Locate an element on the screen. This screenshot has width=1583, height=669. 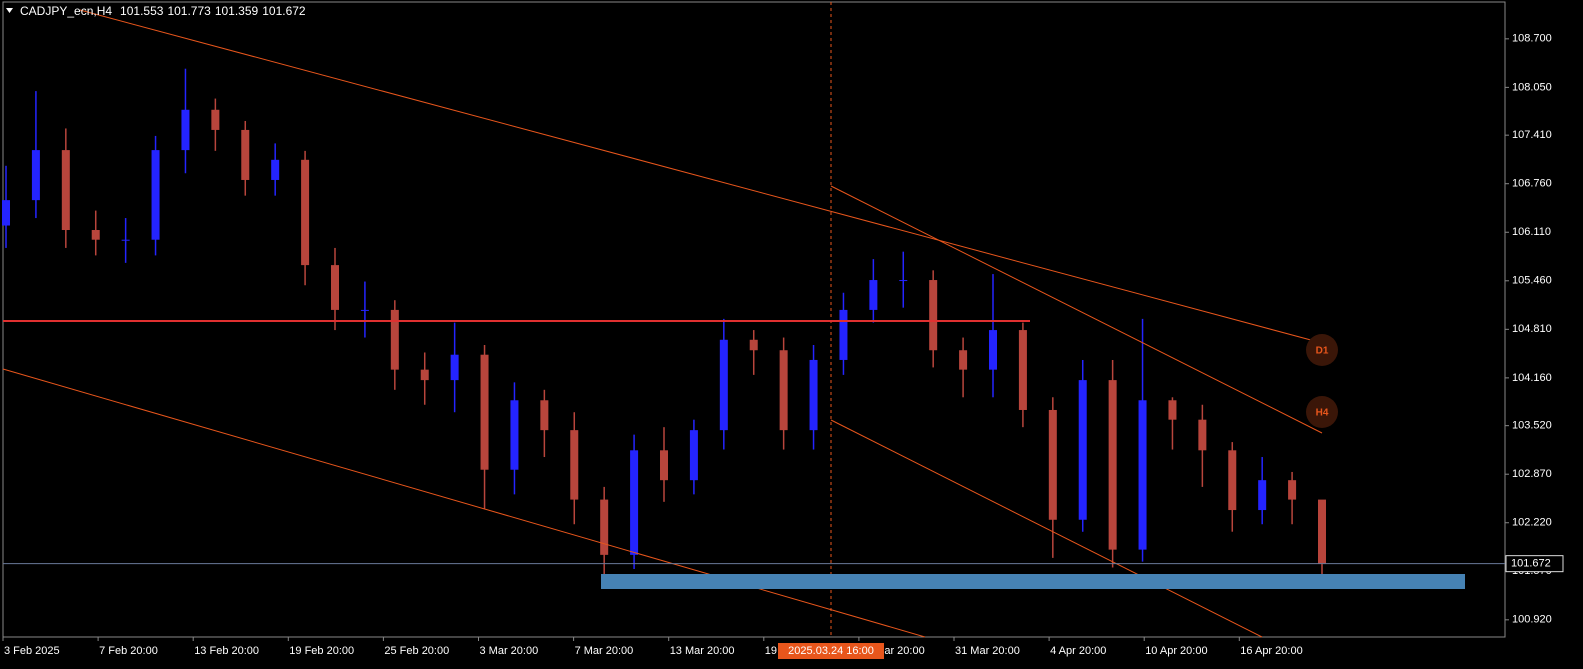
y-tick-label: 102.870 is located at coordinates (1532, 474).